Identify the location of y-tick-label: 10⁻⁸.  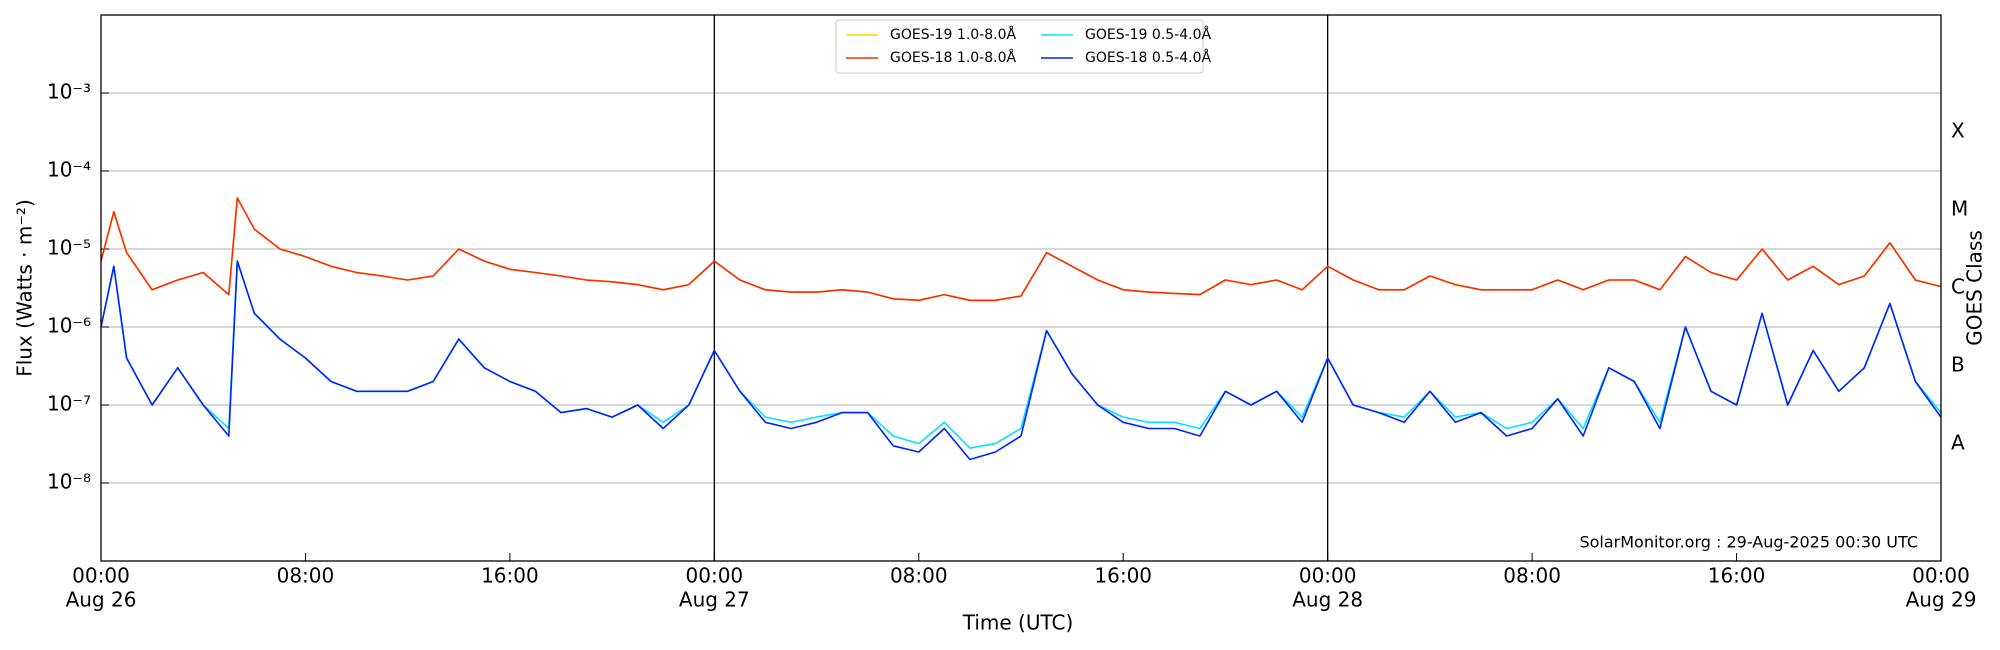
(69, 482).